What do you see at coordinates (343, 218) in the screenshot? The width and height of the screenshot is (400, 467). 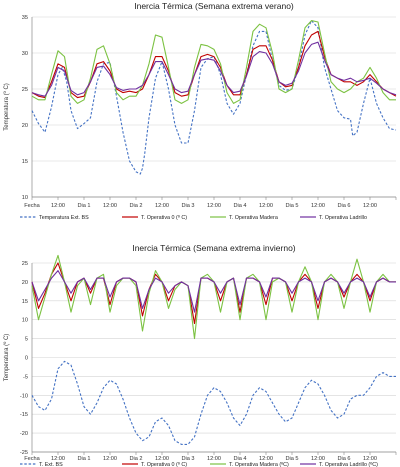 I see `legend-label: T. Operativa Ladrillo` at bounding box center [343, 218].